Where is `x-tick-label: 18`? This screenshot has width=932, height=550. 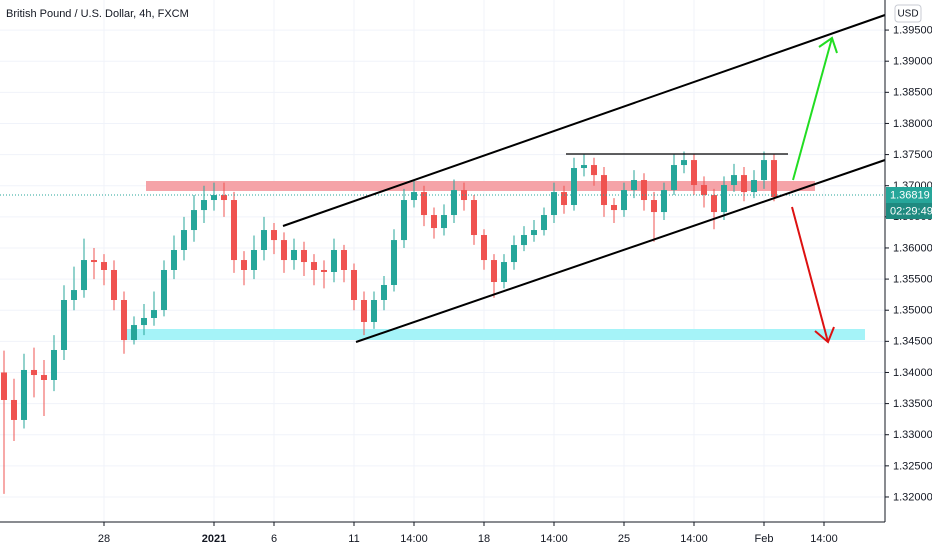 x-tick-label: 18 is located at coordinates (484, 539).